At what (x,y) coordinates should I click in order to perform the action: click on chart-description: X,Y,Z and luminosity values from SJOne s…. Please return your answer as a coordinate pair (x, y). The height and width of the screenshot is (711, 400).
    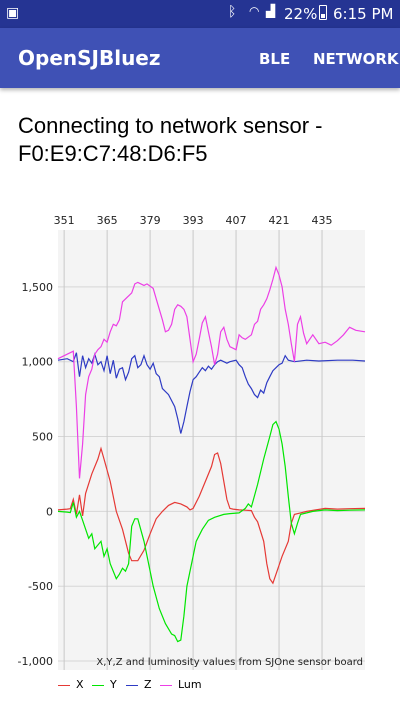
    Looking at the image, I should click on (229, 662).